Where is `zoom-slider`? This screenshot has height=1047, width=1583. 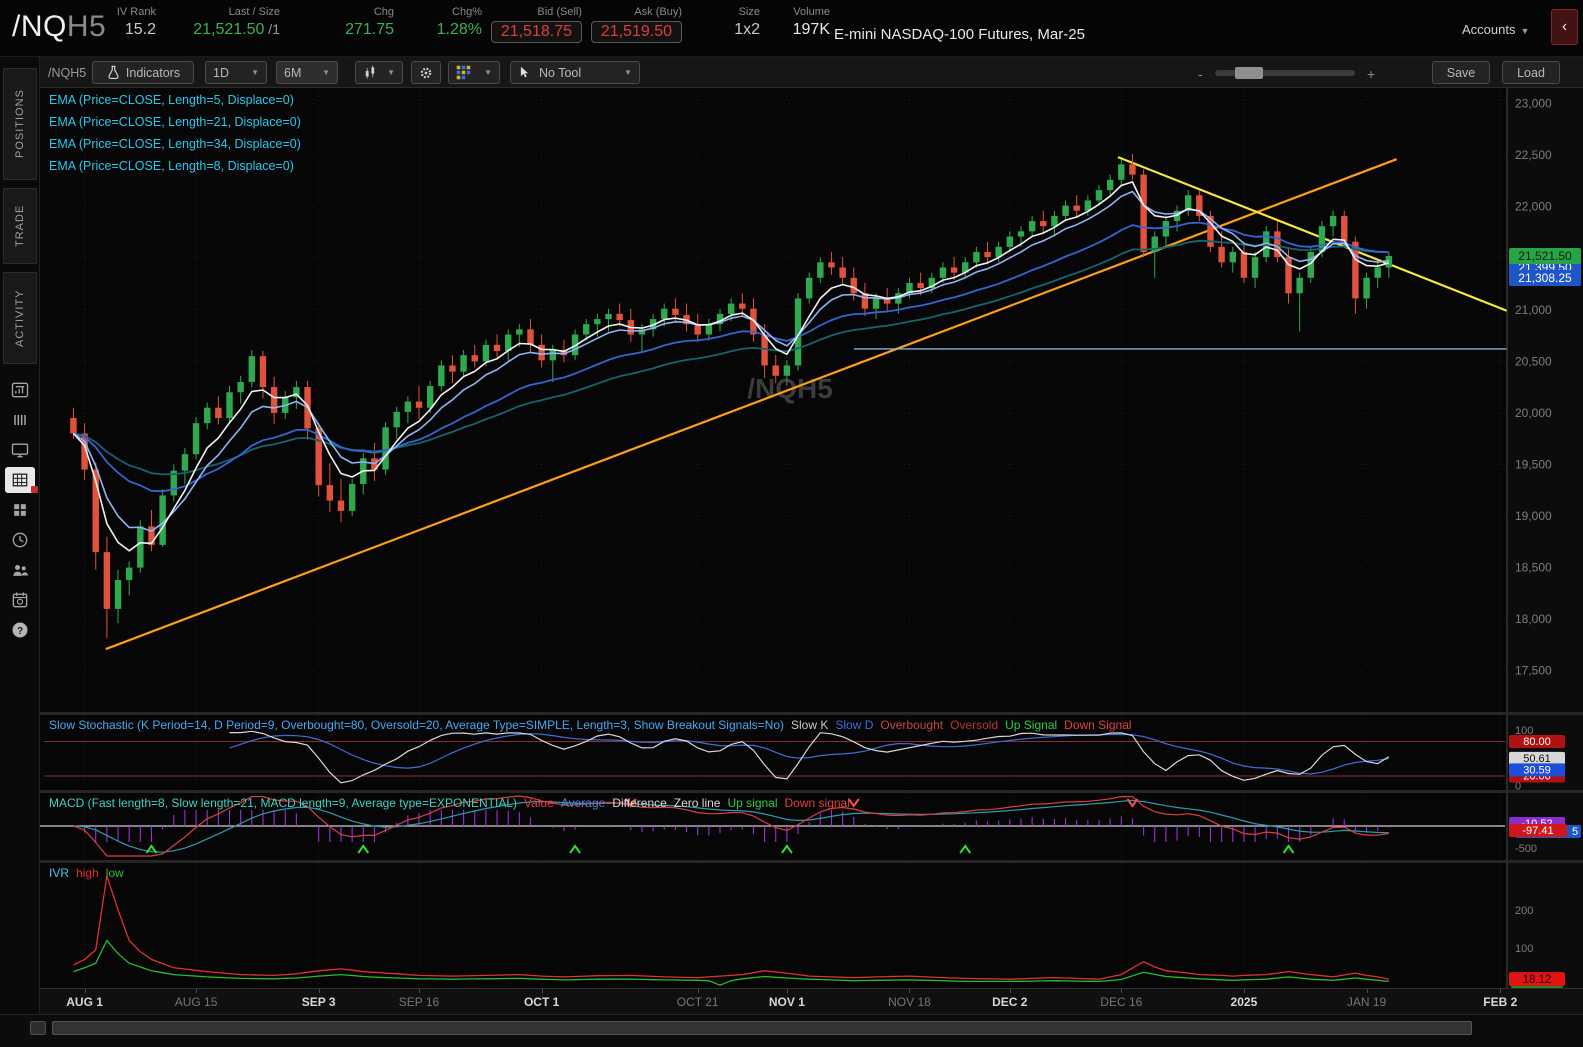
zoom-slider is located at coordinates (1285, 73).